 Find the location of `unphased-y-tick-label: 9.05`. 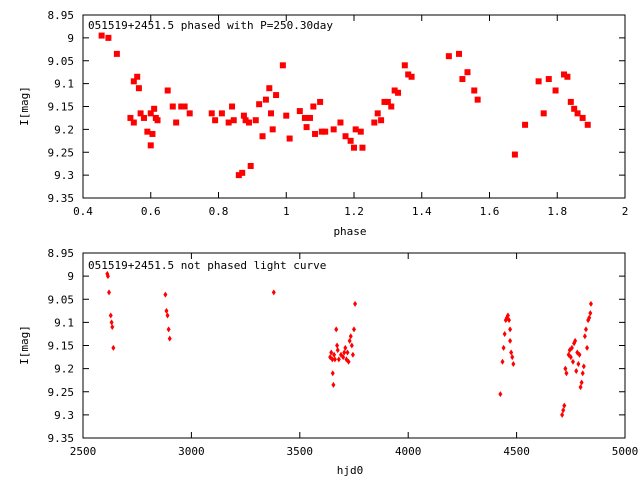

unphased-y-tick-label: 9.05 is located at coordinates (61, 299).